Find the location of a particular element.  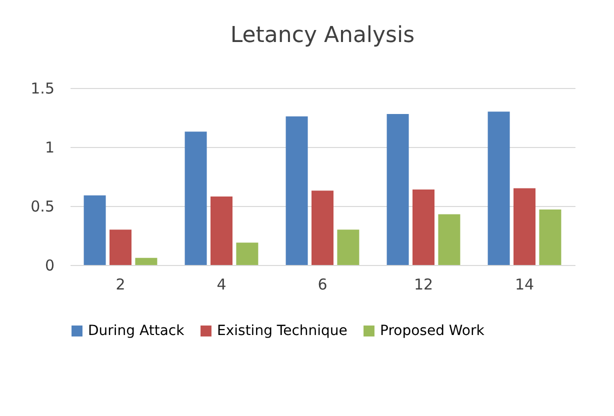

x-tick-label: 12 is located at coordinates (424, 285).